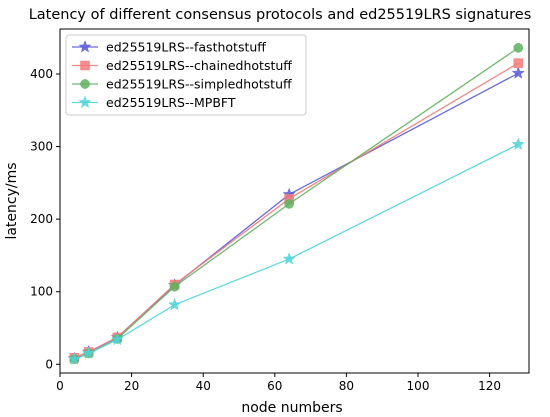 This screenshot has height=417, width=550. Describe the element at coordinates (291, 408) in the screenshot. I see `x-axis-label: node numbers` at that location.